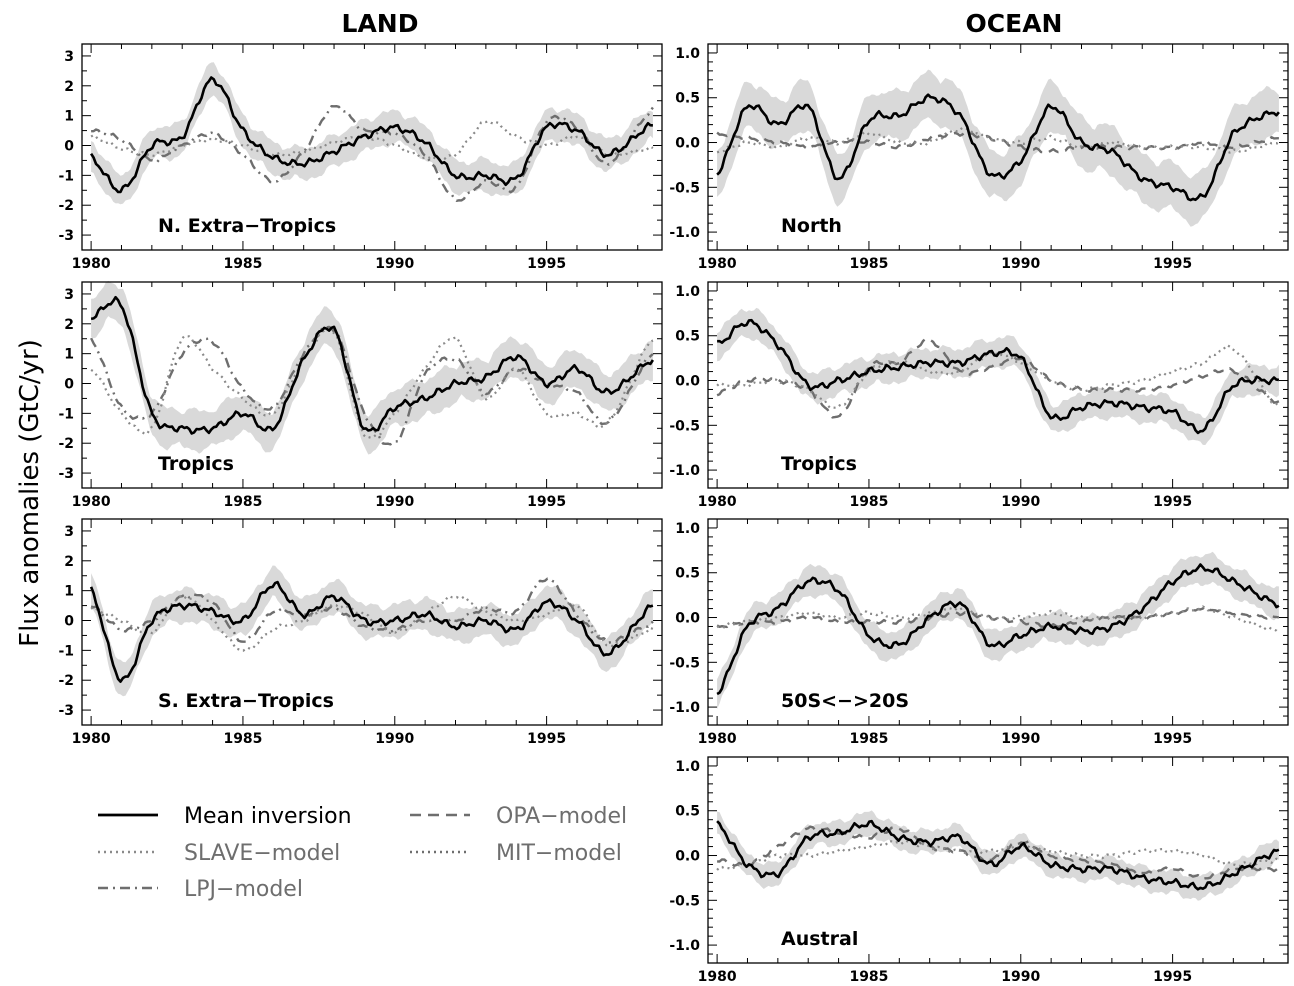 The height and width of the screenshot is (986, 1294). What do you see at coordinates (380, 23) in the screenshot?
I see `column-title-land: LAND` at bounding box center [380, 23].